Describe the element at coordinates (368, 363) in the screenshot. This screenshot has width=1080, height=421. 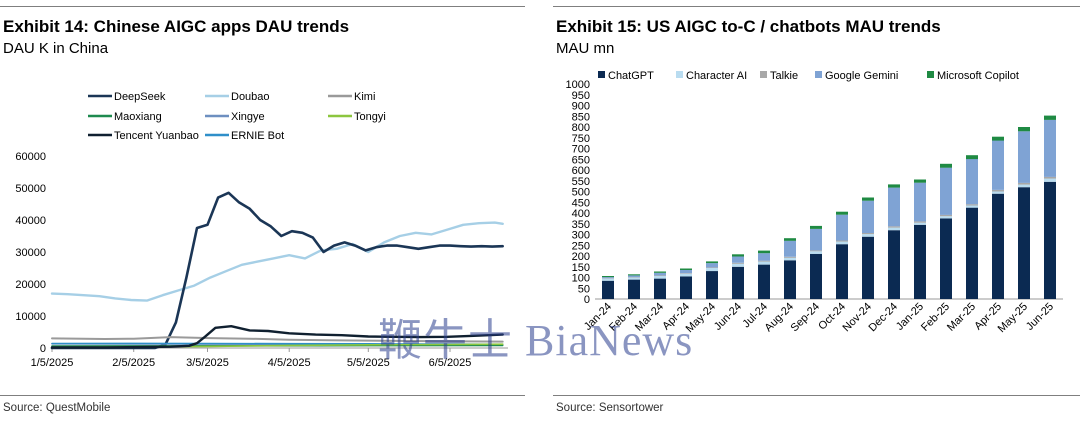
I see `x-tick-label: 5/5/2025` at that location.